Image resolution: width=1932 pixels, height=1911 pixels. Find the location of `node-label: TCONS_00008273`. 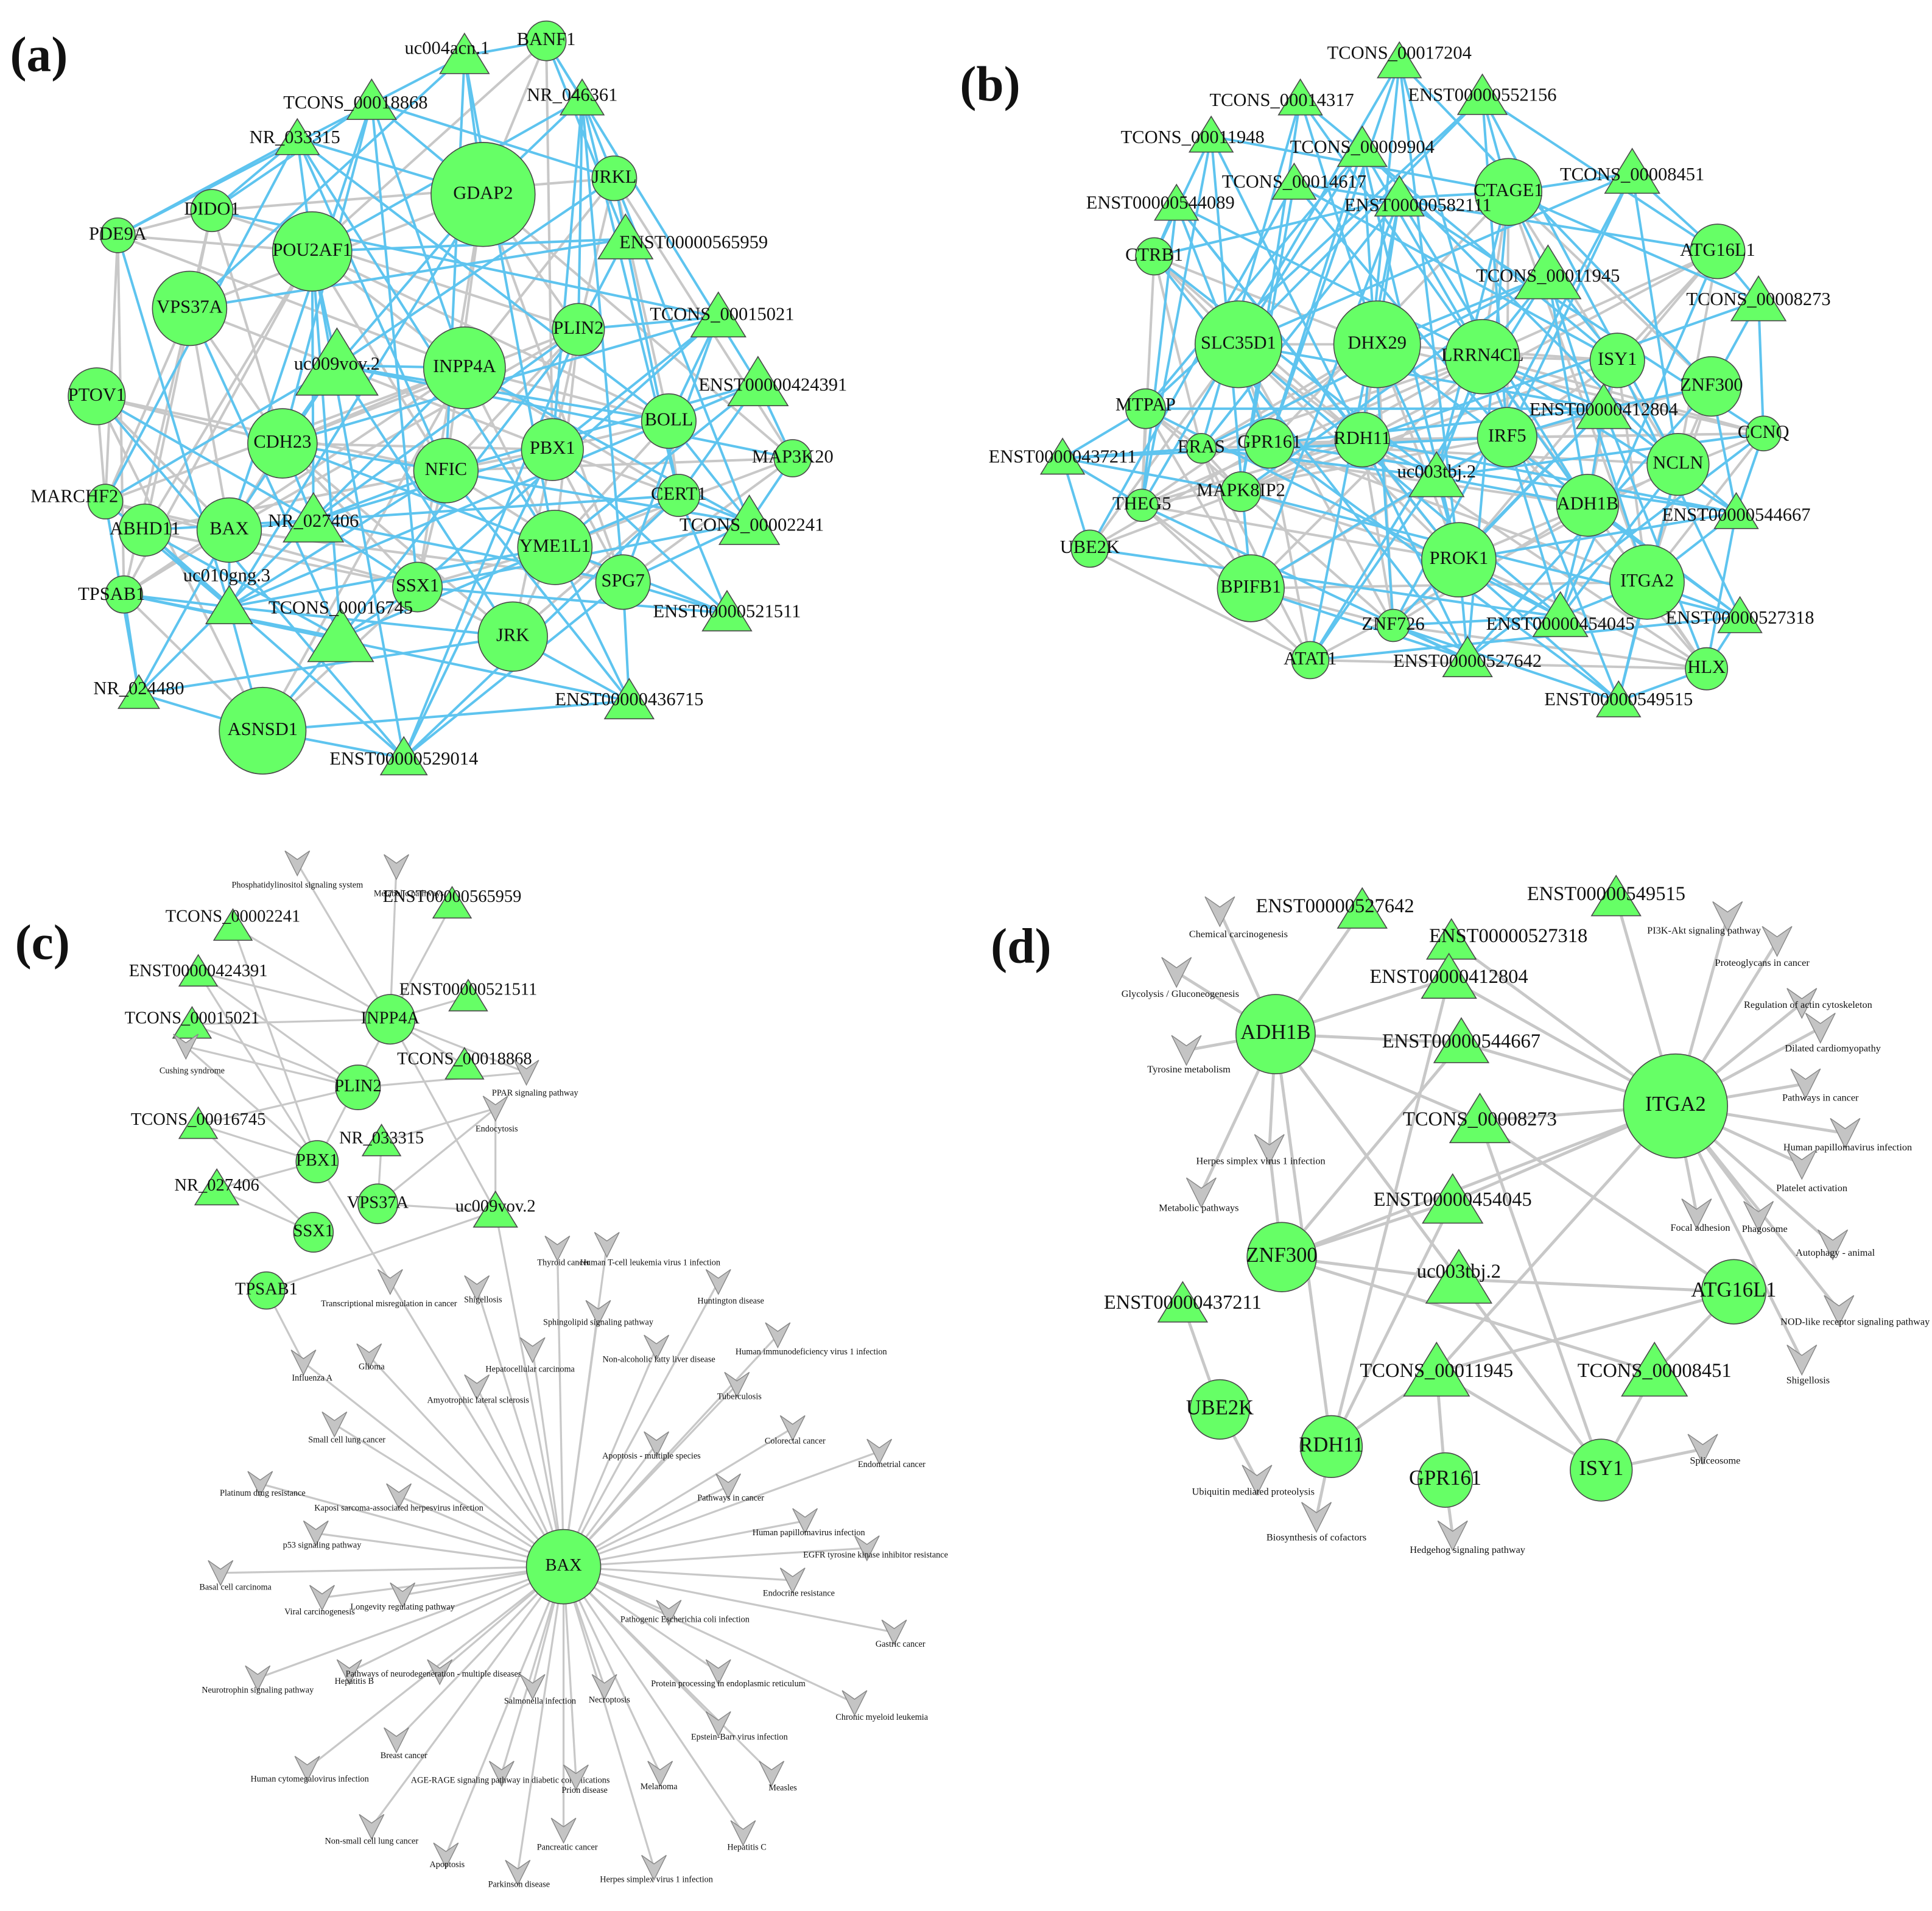

node-label: TCONS_00008273 is located at coordinates (1480, 1119).